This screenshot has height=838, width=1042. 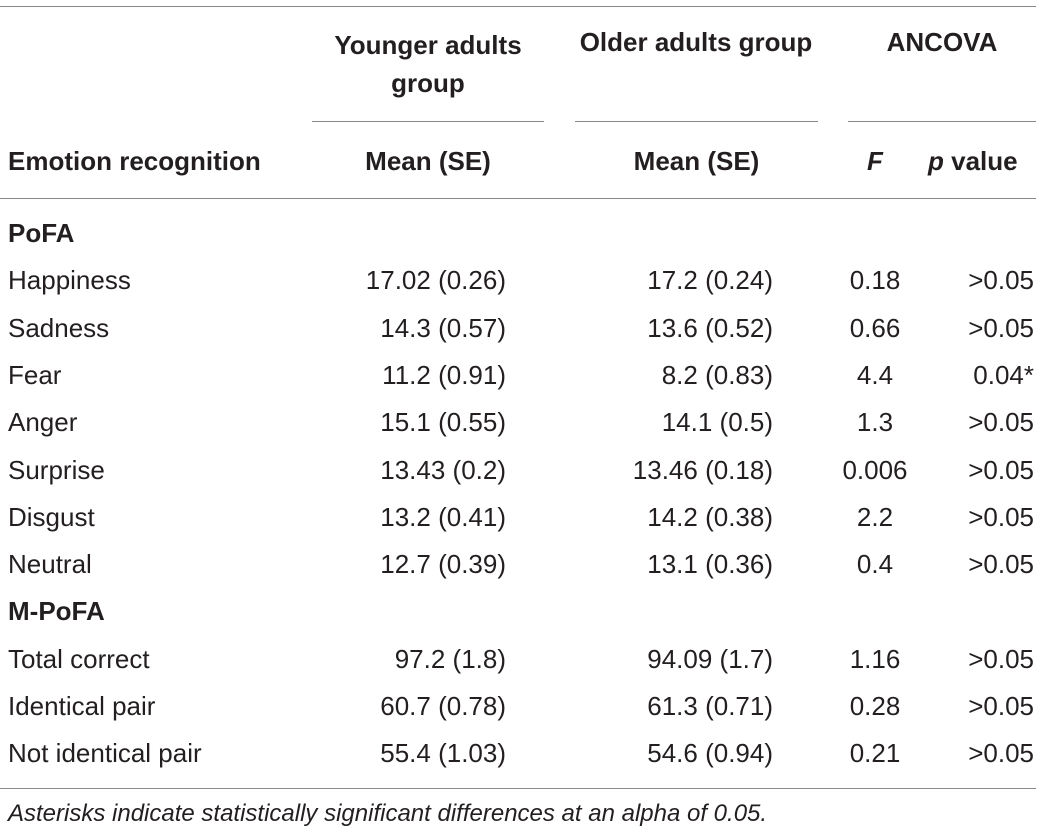 What do you see at coordinates (710, 753) in the screenshot?
I see `older-mean-se: 54.6 (0.94)` at bounding box center [710, 753].